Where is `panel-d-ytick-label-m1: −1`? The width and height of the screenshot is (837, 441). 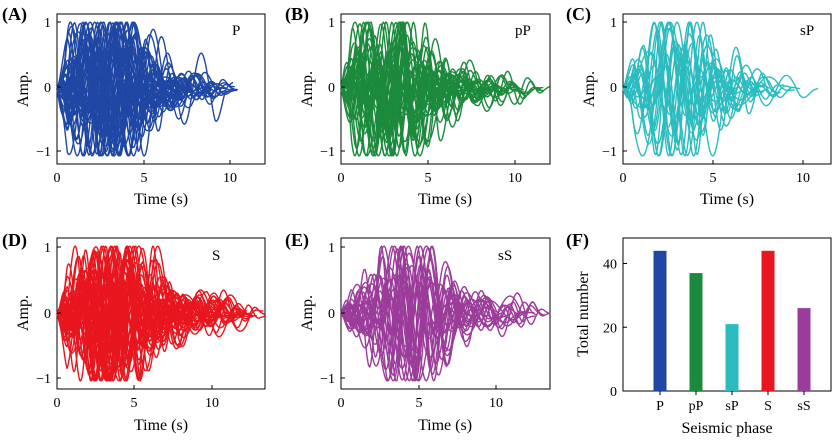 panel-d-ytick-label-m1: −1 is located at coordinates (43, 379).